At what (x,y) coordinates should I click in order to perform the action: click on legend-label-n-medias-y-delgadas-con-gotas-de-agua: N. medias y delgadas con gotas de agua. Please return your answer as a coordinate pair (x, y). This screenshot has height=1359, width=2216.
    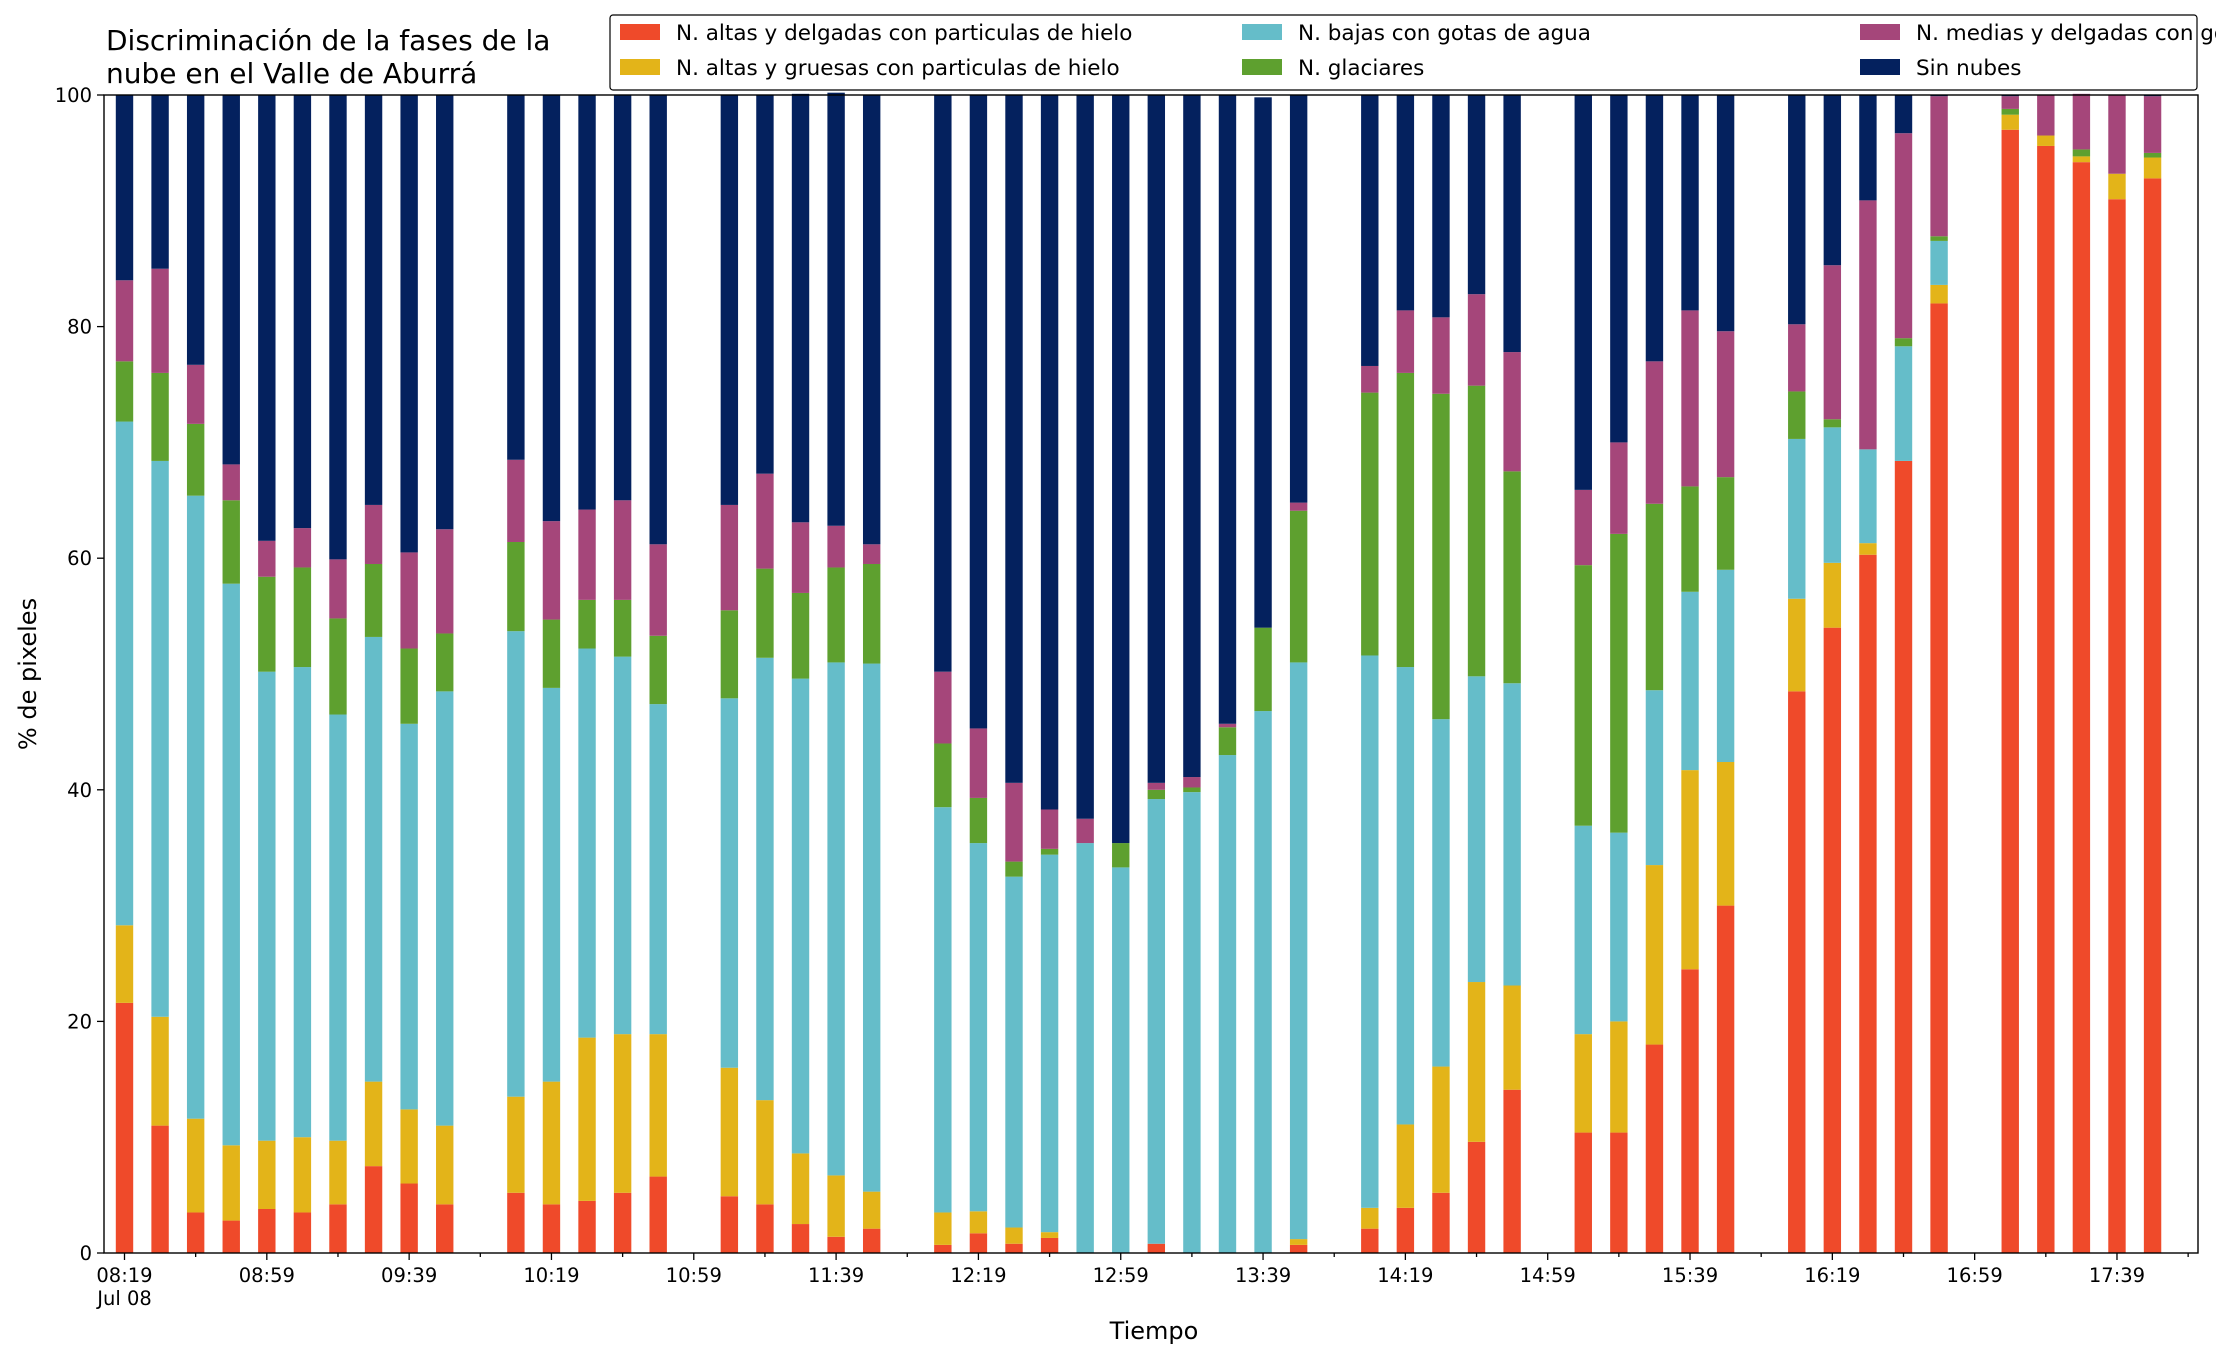
    Looking at the image, I should click on (2066, 33).